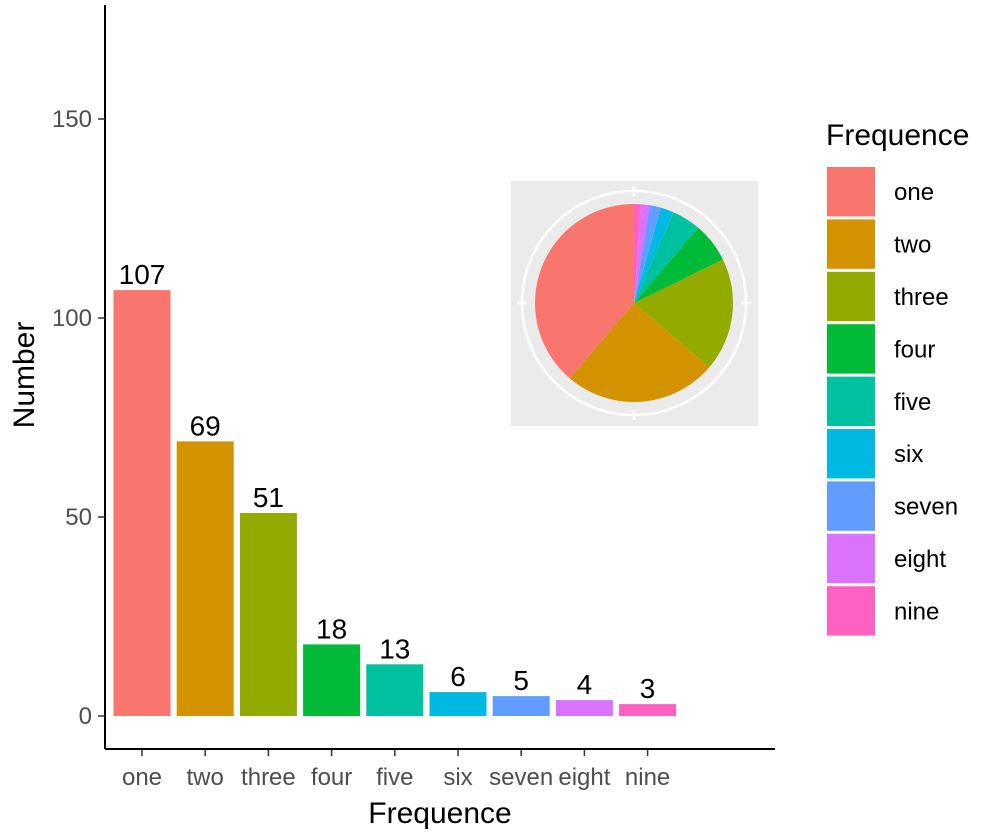  I want to click on bar-three, so click(268, 614).